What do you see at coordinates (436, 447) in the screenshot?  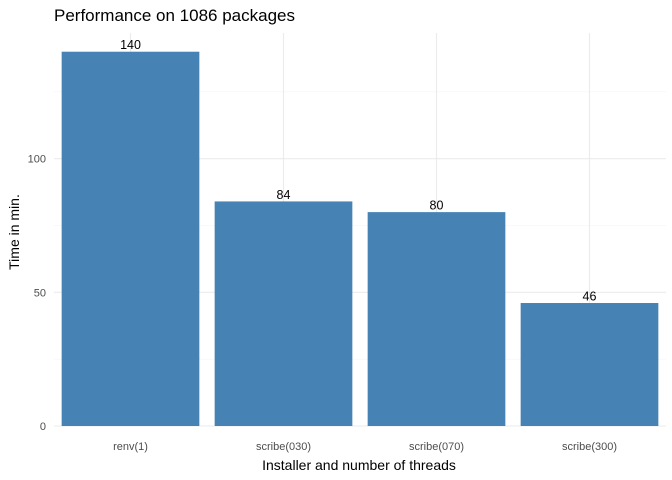 I see `x-tick-label: scribe(070)` at bounding box center [436, 447].